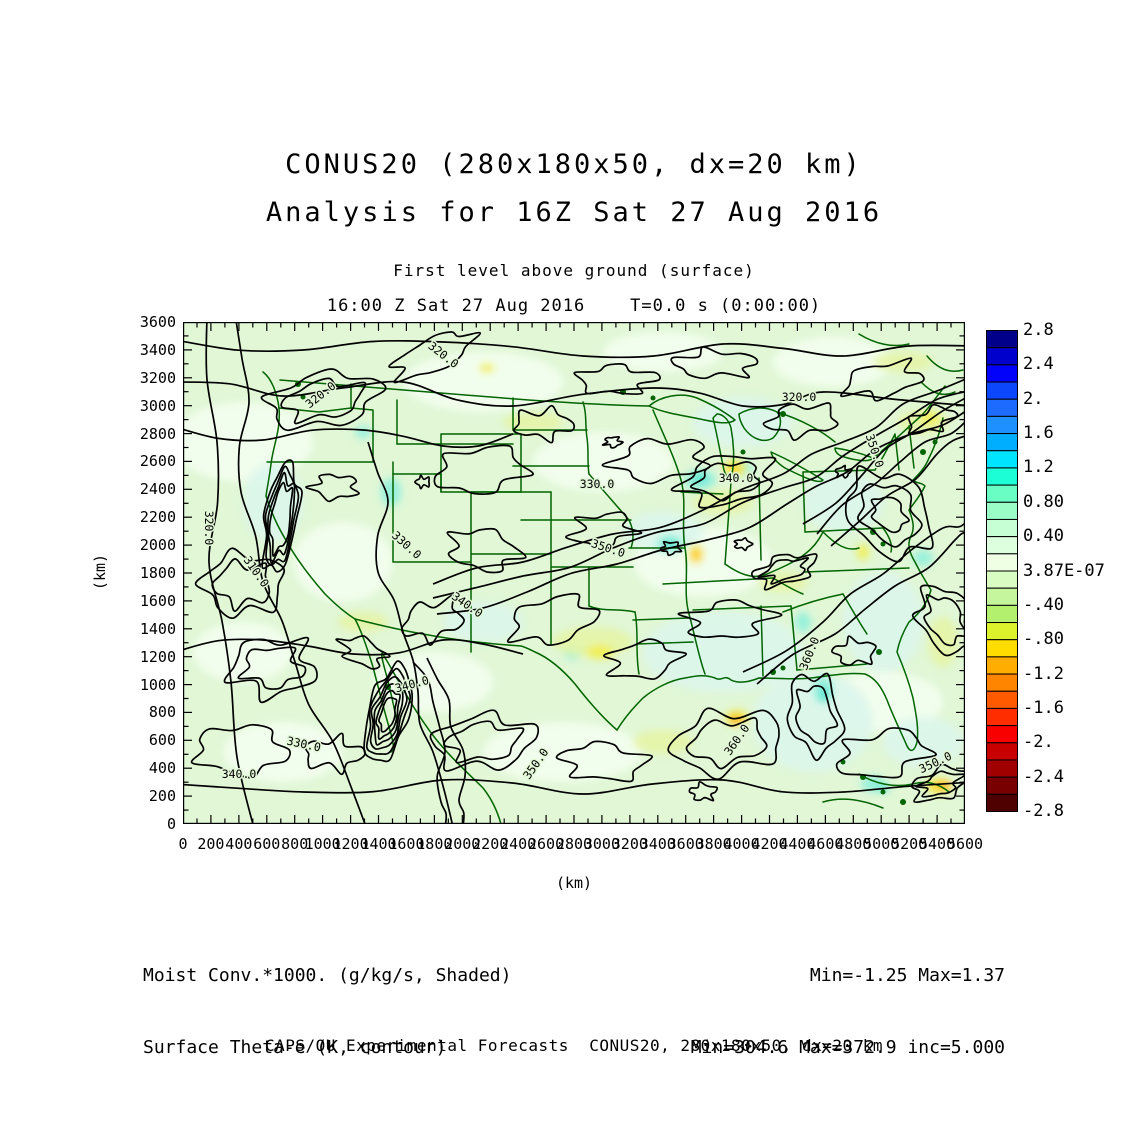 The height and width of the screenshot is (1148, 1148). Describe the element at coordinates (434, 844) in the screenshot. I see `x-tick-label: 1800` at that location.